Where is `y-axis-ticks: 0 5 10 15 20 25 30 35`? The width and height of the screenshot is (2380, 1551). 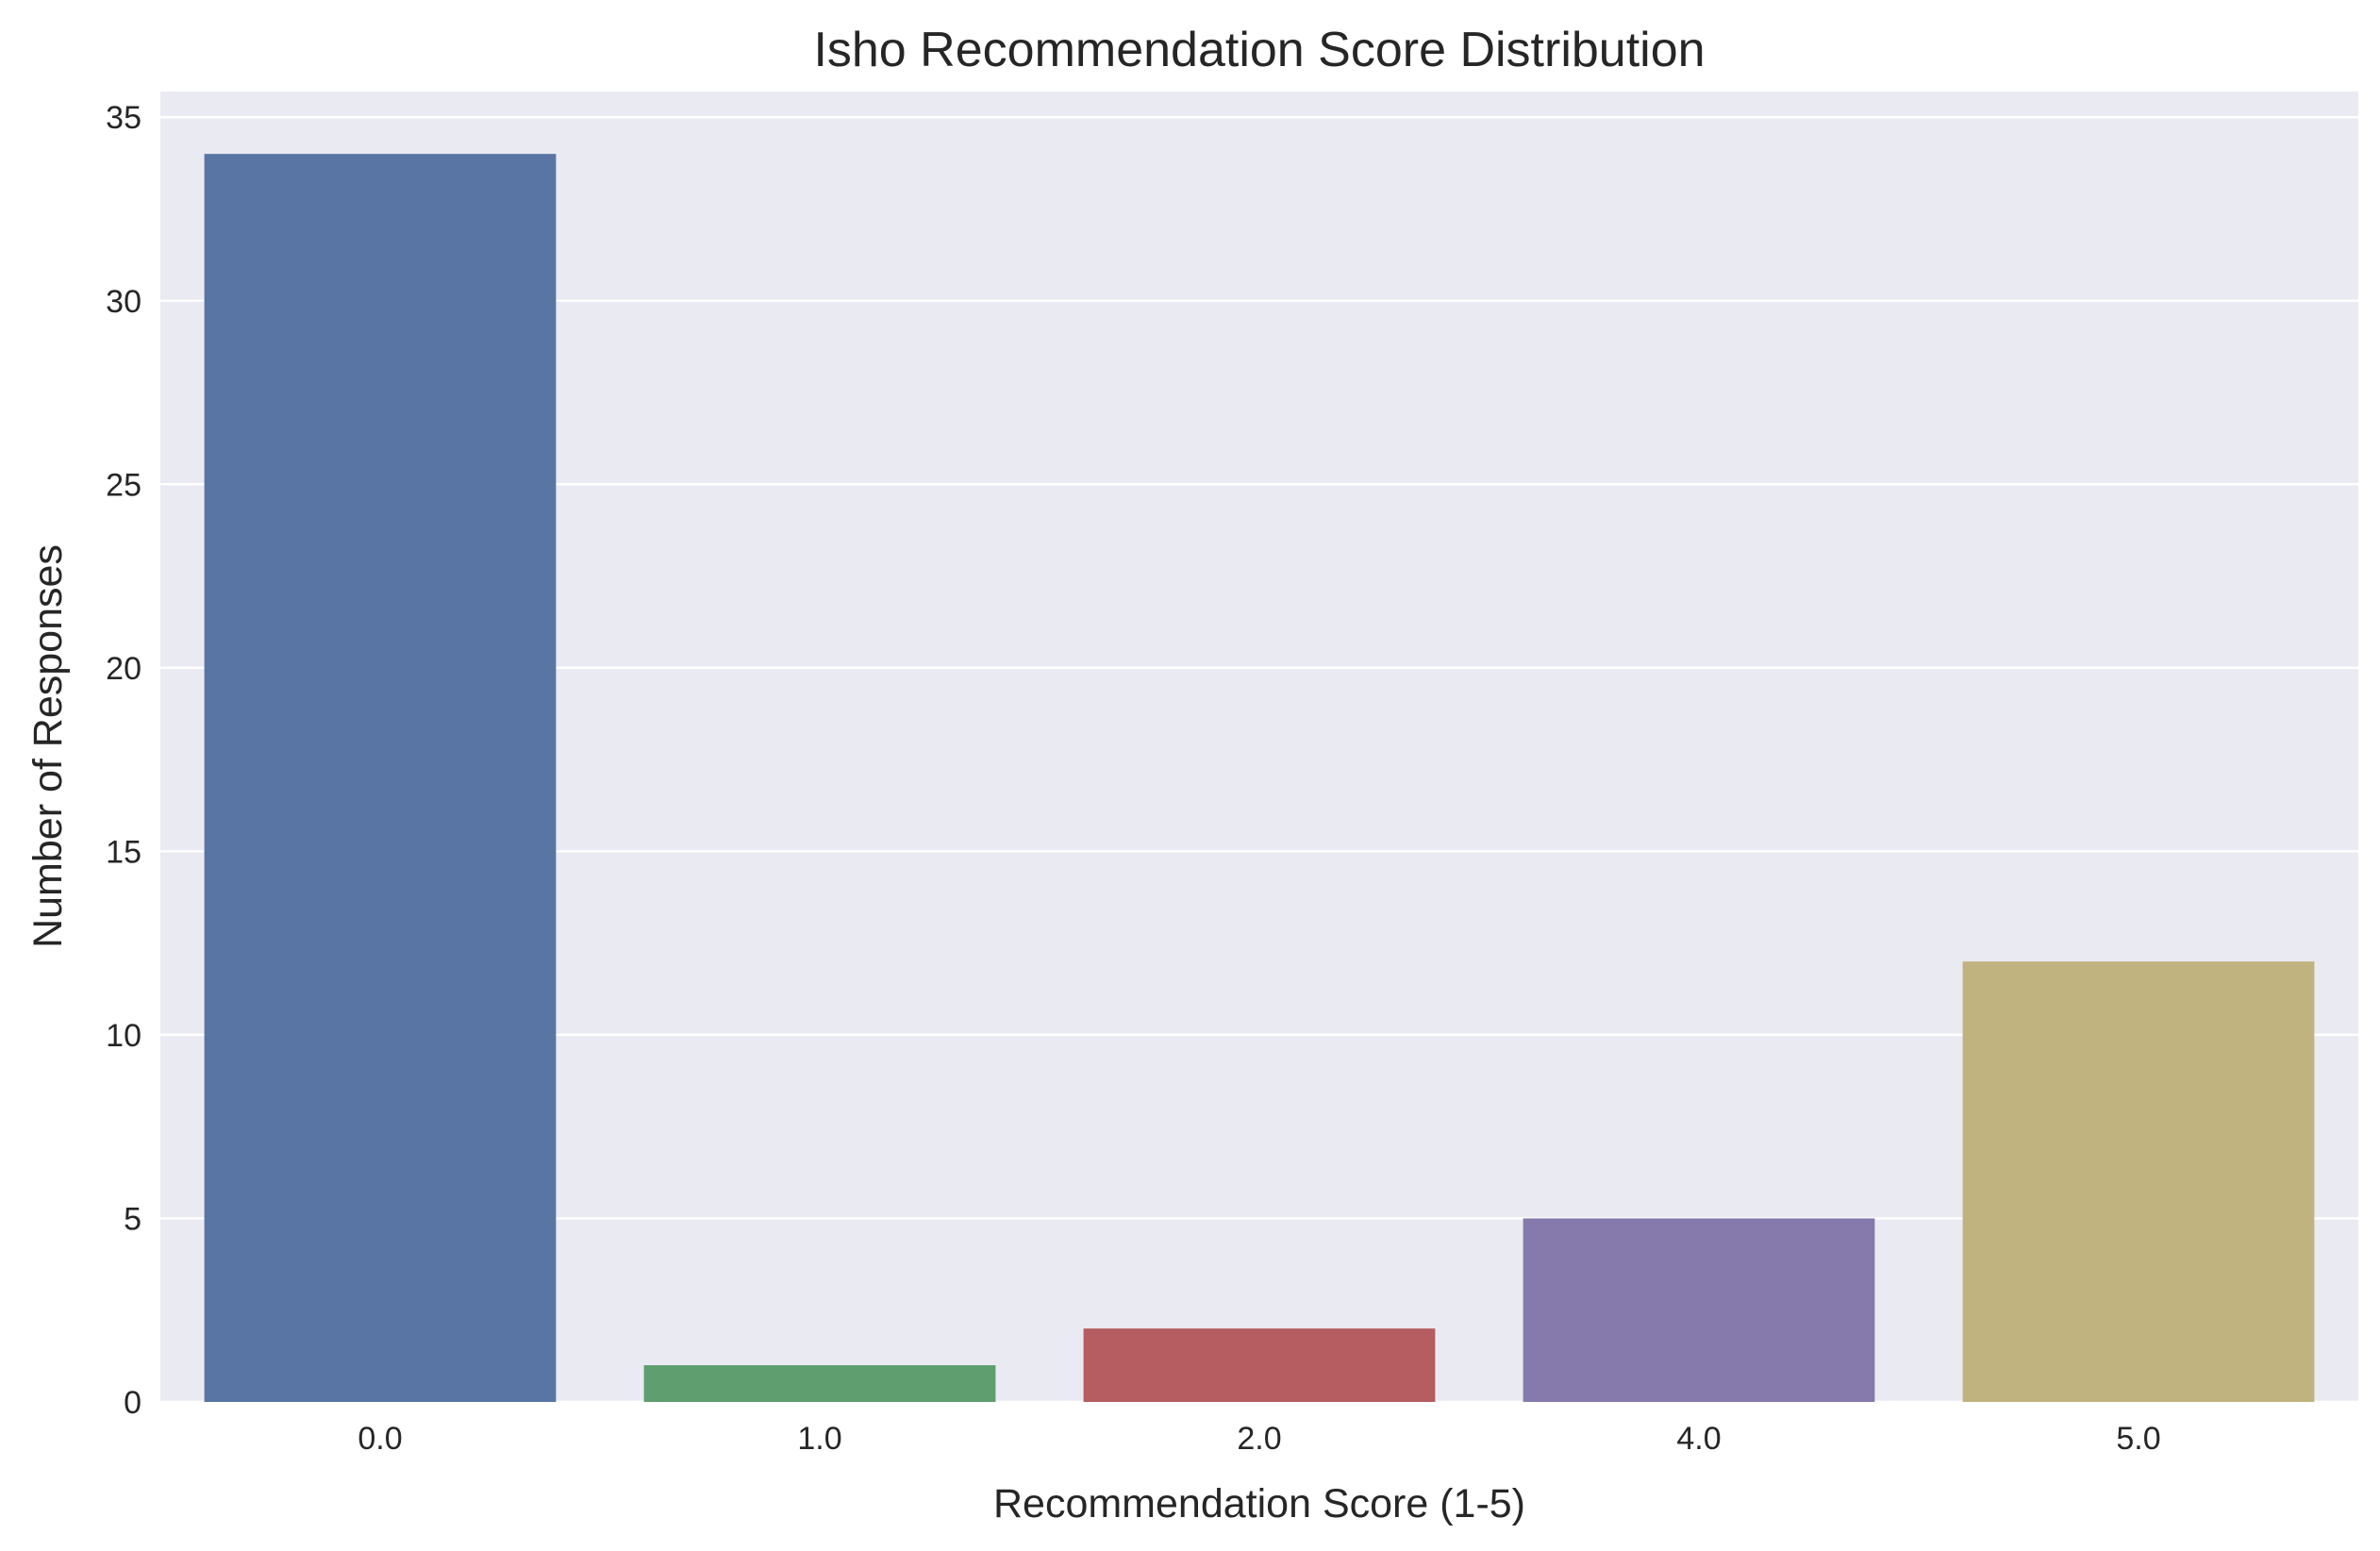
y-axis-ticks: 0 5 10 15 20 25 30 35 is located at coordinates (123, 760).